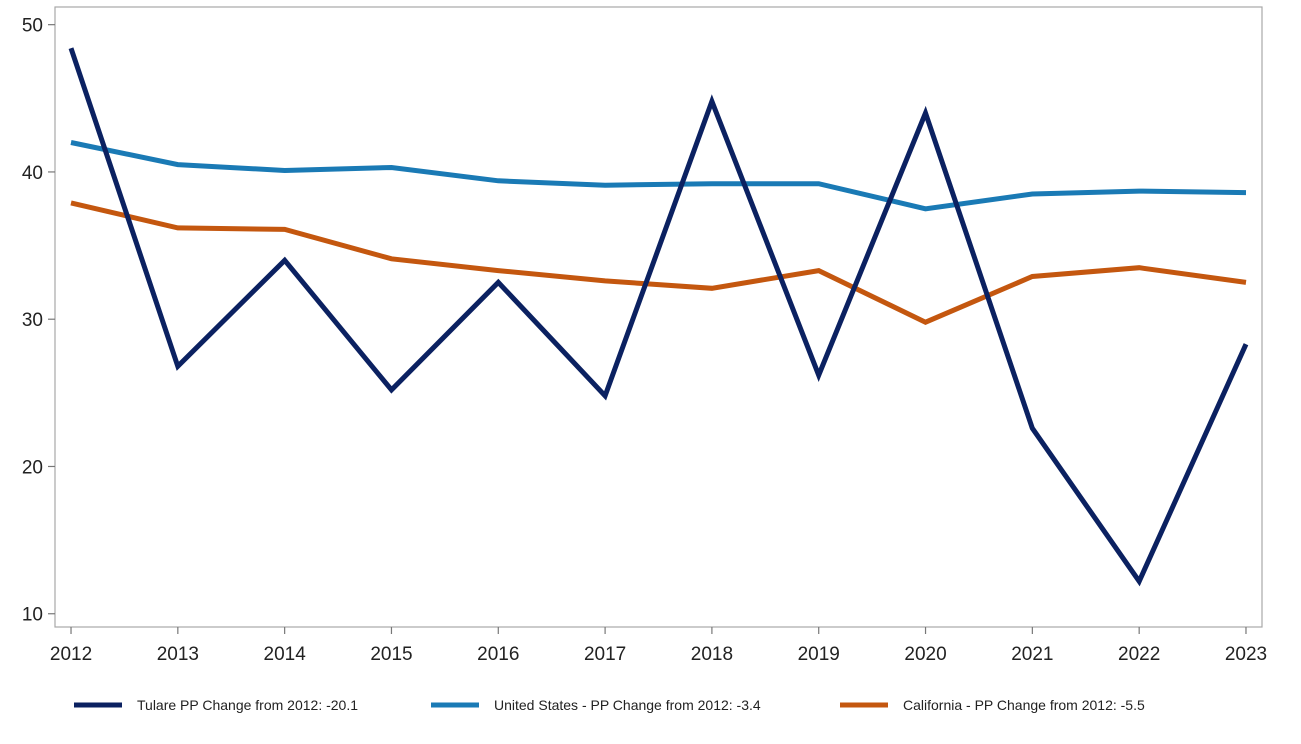 The image size is (1301, 744). Describe the element at coordinates (32, 320) in the screenshot. I see `y-tick-label: 30` at that location.